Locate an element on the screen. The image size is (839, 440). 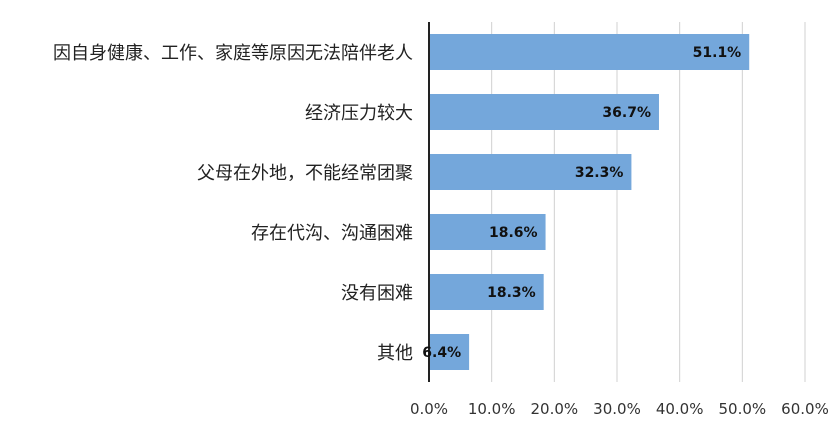
data-label: 36.7% is located at coordinates (626, 113).